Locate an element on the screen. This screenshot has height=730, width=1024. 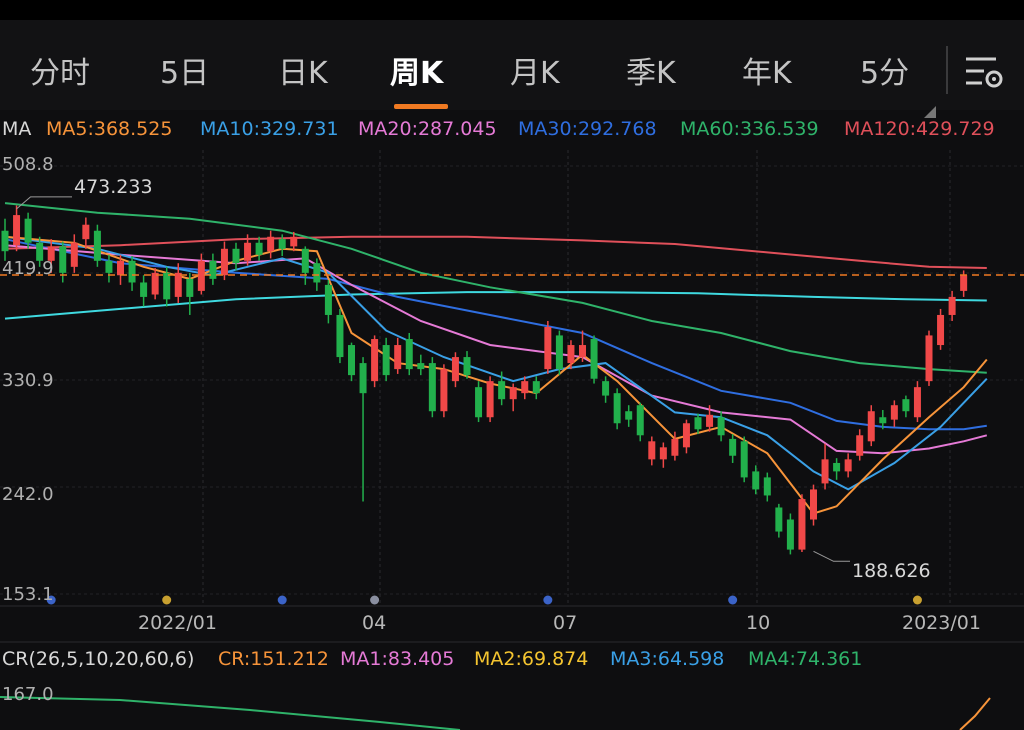
ma-legend-label: MA is located at coordinates (17, 129).